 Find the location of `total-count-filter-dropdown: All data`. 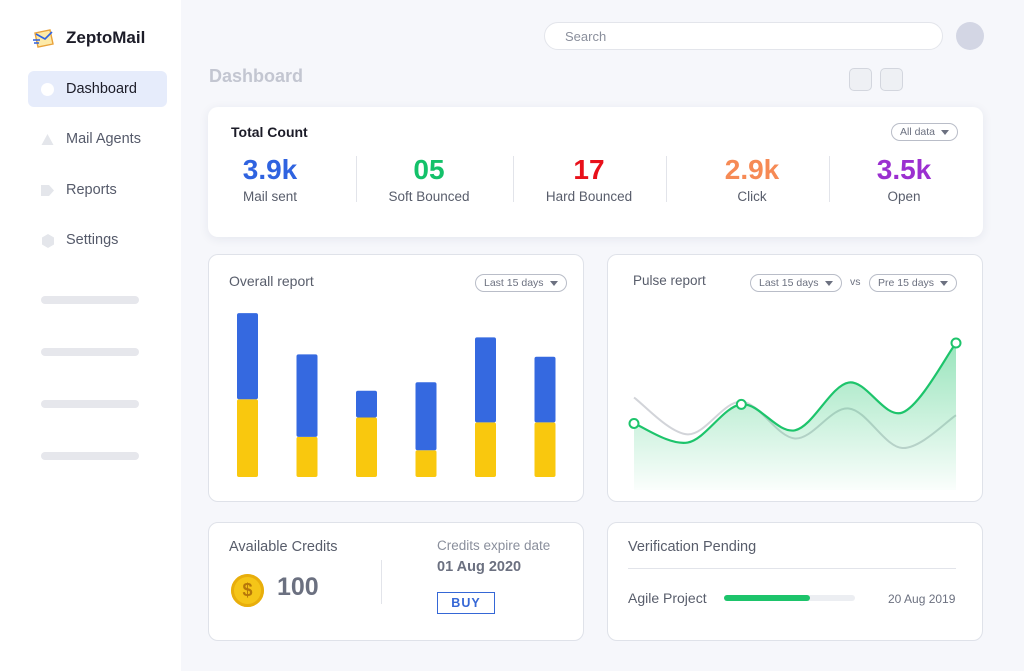

total-count-filter-dropdown: All data is located at coordinates (925, 132).